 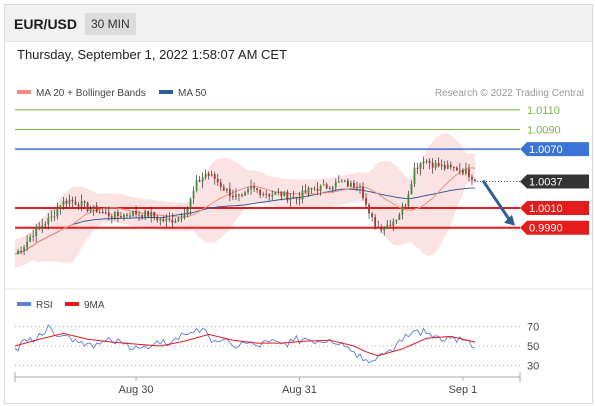 I want to click on chart-header: EUR/USD 30 MIN, so click(x=298, y=23).